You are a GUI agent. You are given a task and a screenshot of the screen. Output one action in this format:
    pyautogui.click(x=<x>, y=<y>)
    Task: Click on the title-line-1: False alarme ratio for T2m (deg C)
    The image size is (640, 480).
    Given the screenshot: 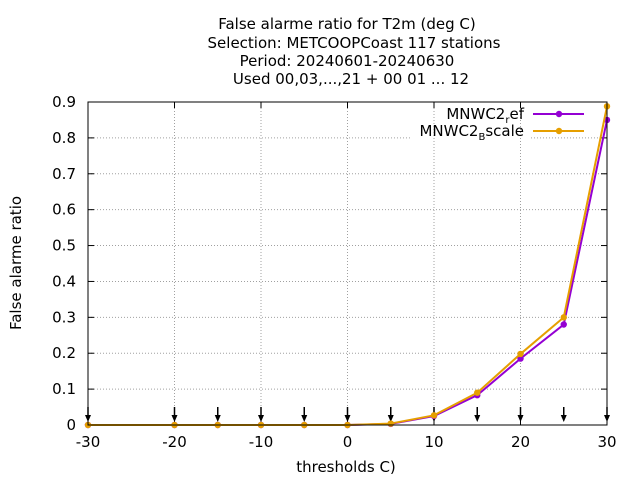 What is the action you would take?
    pyautogui.click(x=347, y=24)
    